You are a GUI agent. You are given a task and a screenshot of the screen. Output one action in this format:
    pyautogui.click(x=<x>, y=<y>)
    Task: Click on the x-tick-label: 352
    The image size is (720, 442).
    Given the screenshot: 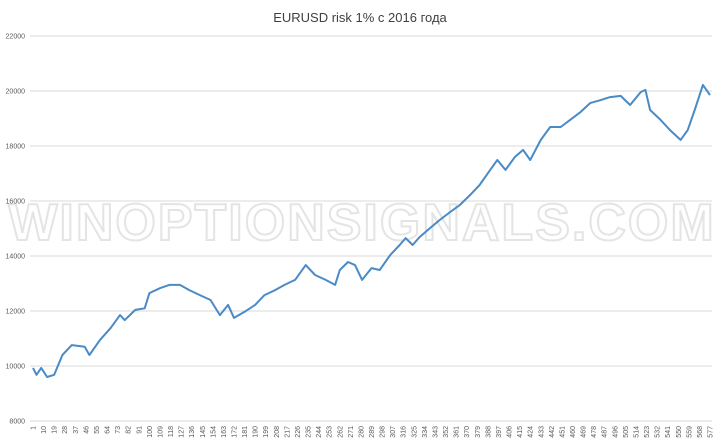 What is the action you would take?
    pyautogui.click(x=446, y=432)
    